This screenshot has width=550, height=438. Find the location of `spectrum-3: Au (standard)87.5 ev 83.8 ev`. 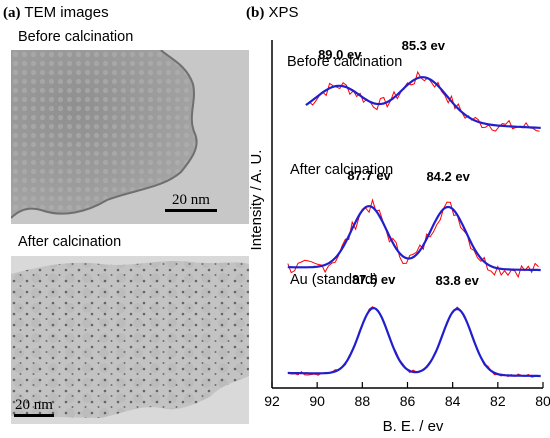

spectrum-3: Au (standard)87.5 ev 83.8 ev is located at coordinates (414, 325).